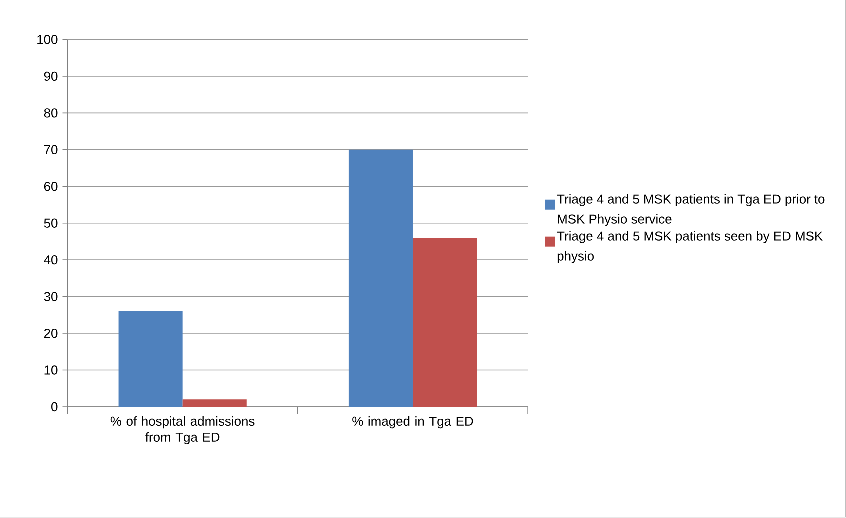 This screenshot has width=846, height=518. Describe the element at coordinates (690, 247) in the screenshot. I see `legend-label: Triage 4 and 5 MSK patients seen by ED MSK physio` at that location.